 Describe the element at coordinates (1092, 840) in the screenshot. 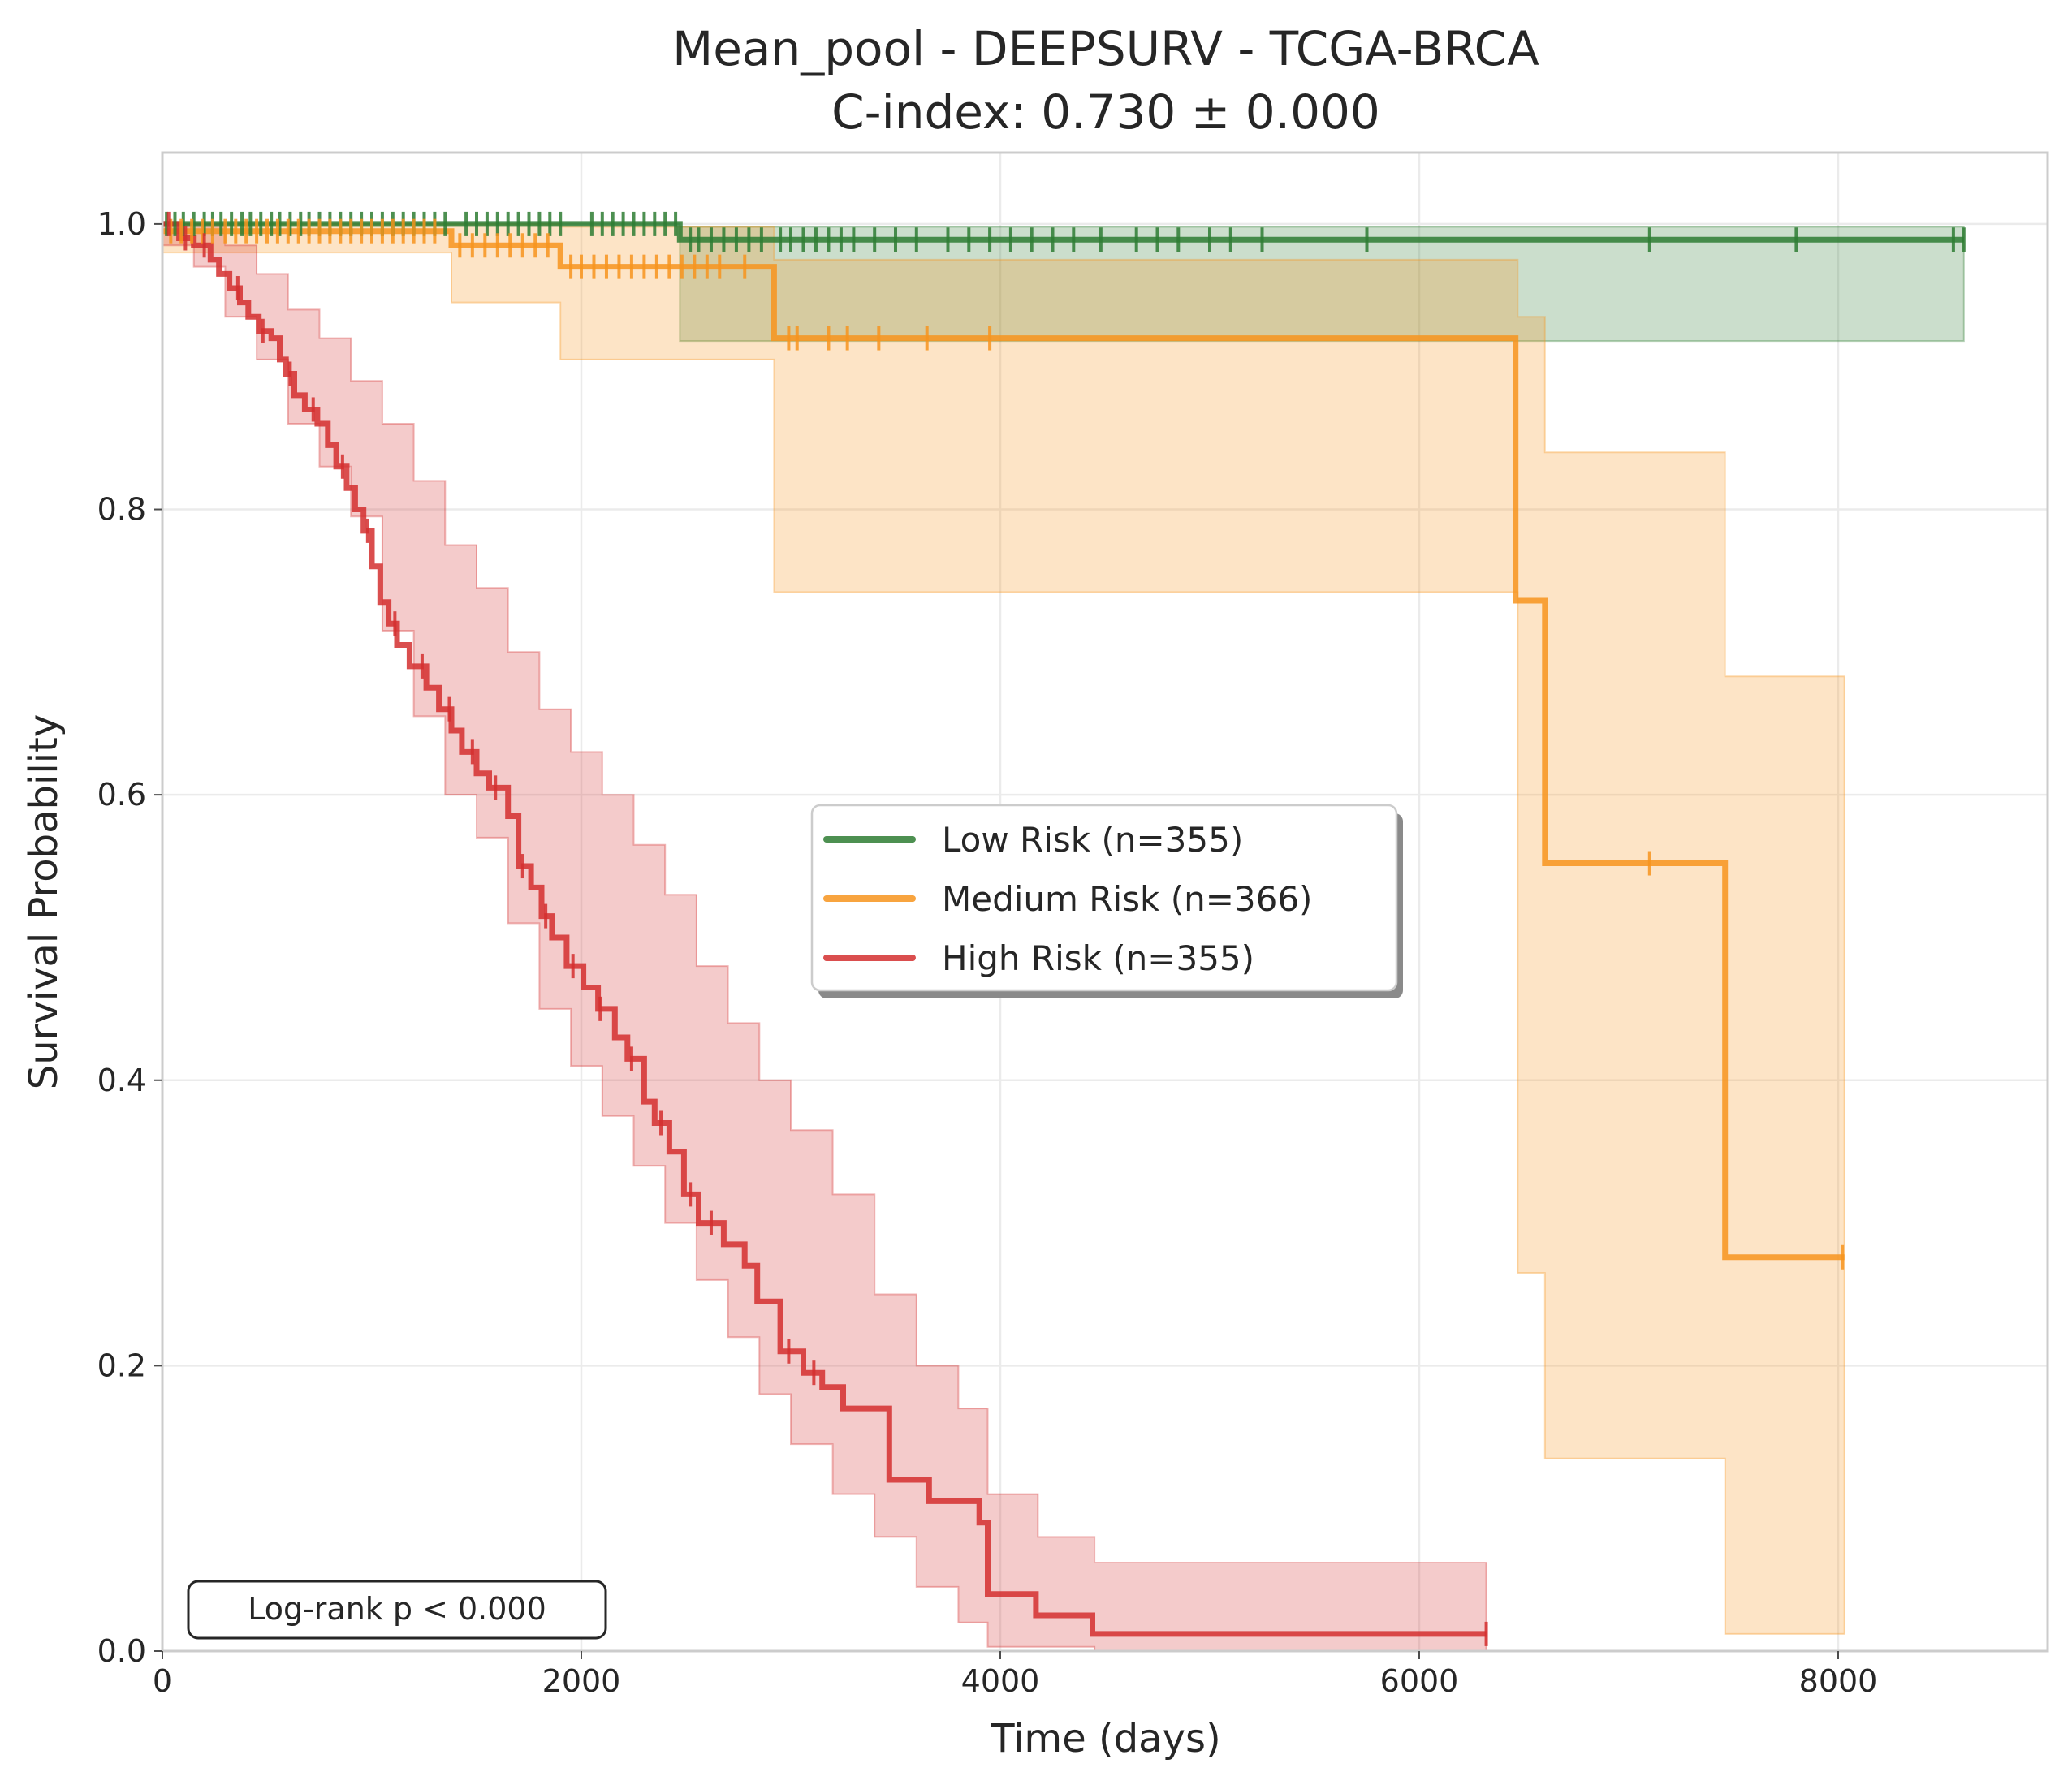

I see `legend-label-low-risk: Low Risk (n=355)` at that location.